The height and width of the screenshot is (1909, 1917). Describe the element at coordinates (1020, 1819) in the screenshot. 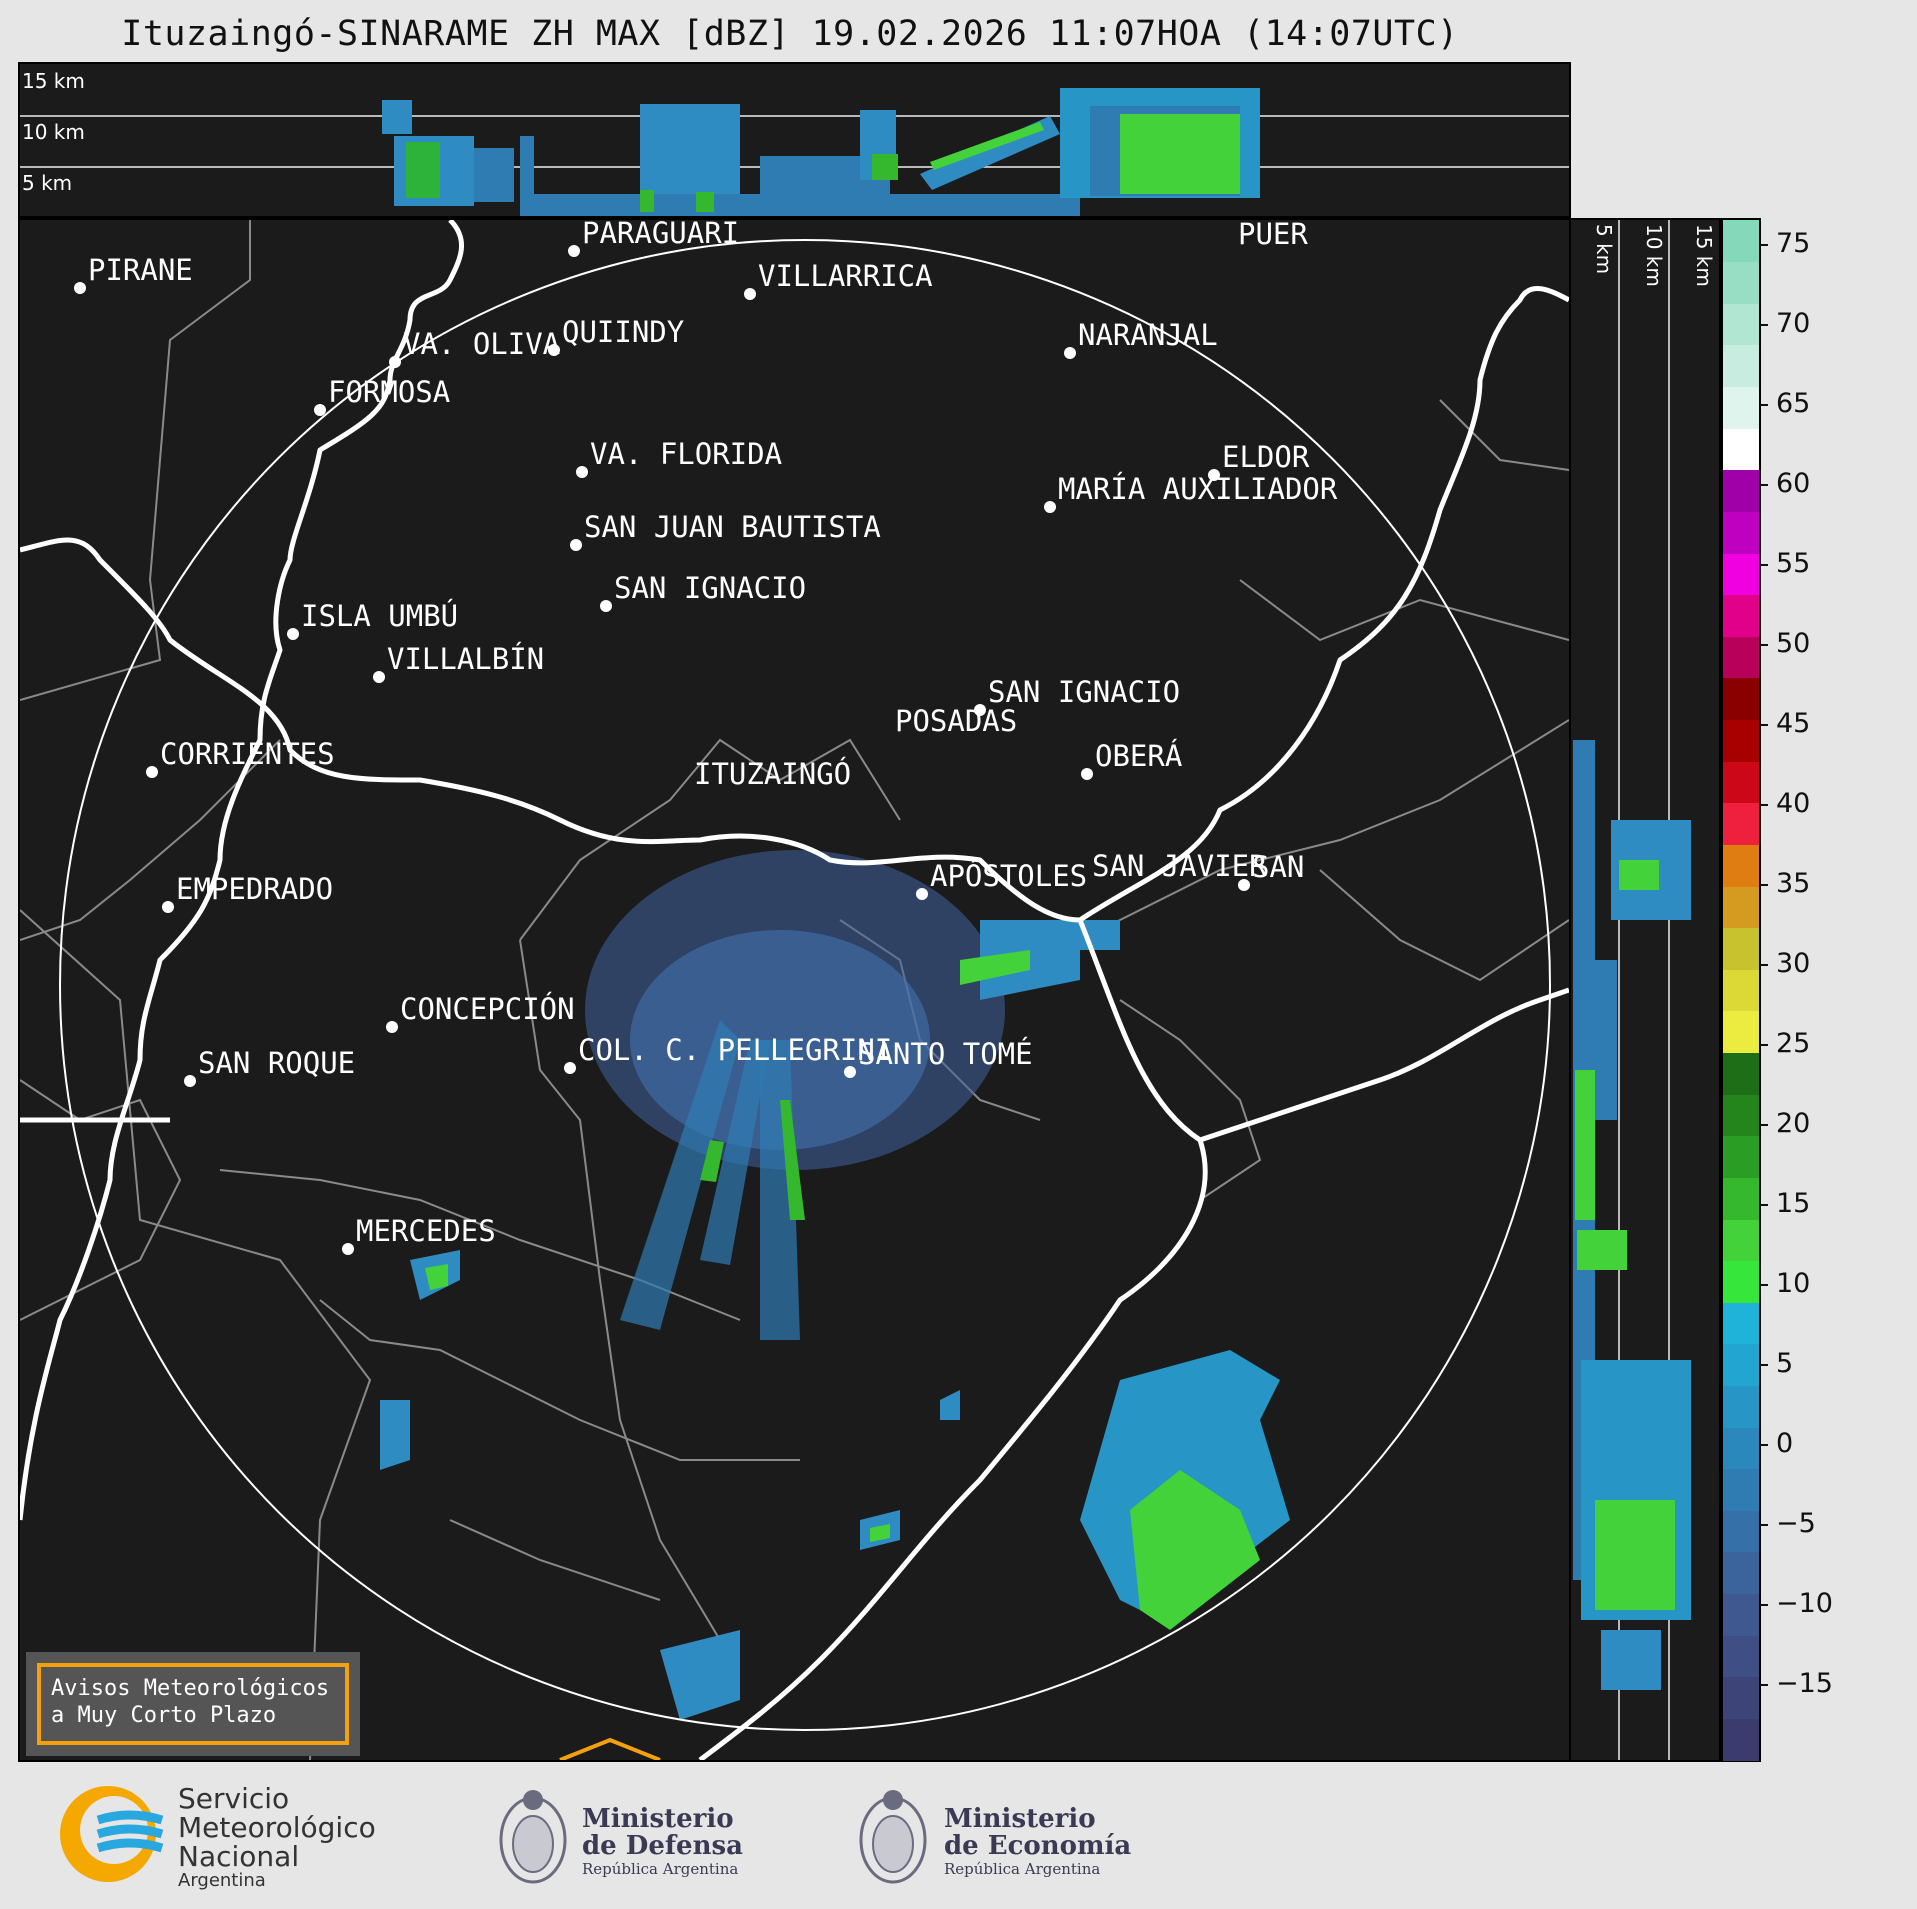

I see `economia-line1: Ministerio` at that location.